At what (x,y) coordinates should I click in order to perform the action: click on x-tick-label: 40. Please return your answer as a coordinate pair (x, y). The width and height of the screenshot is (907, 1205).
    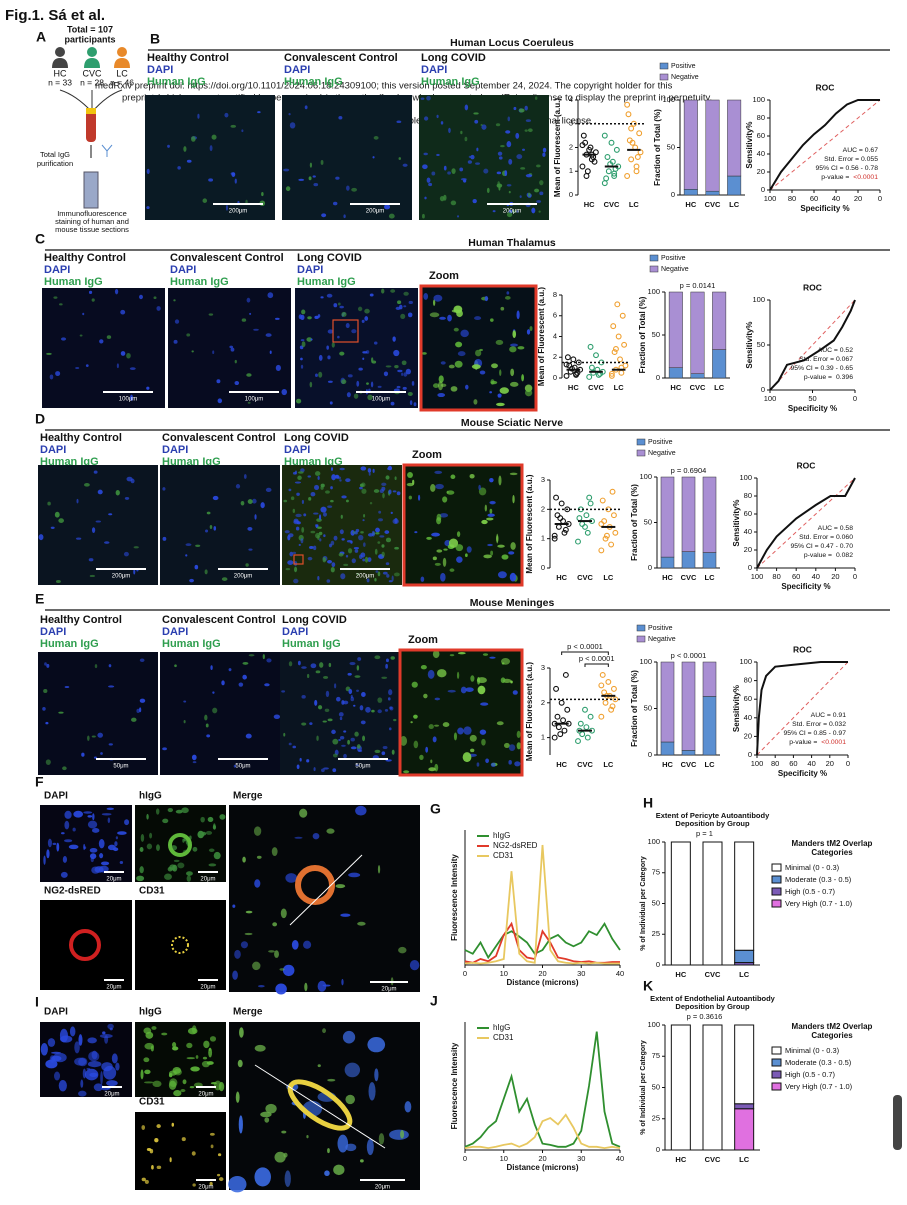
    Looking at the image, I should click on (620, 973).